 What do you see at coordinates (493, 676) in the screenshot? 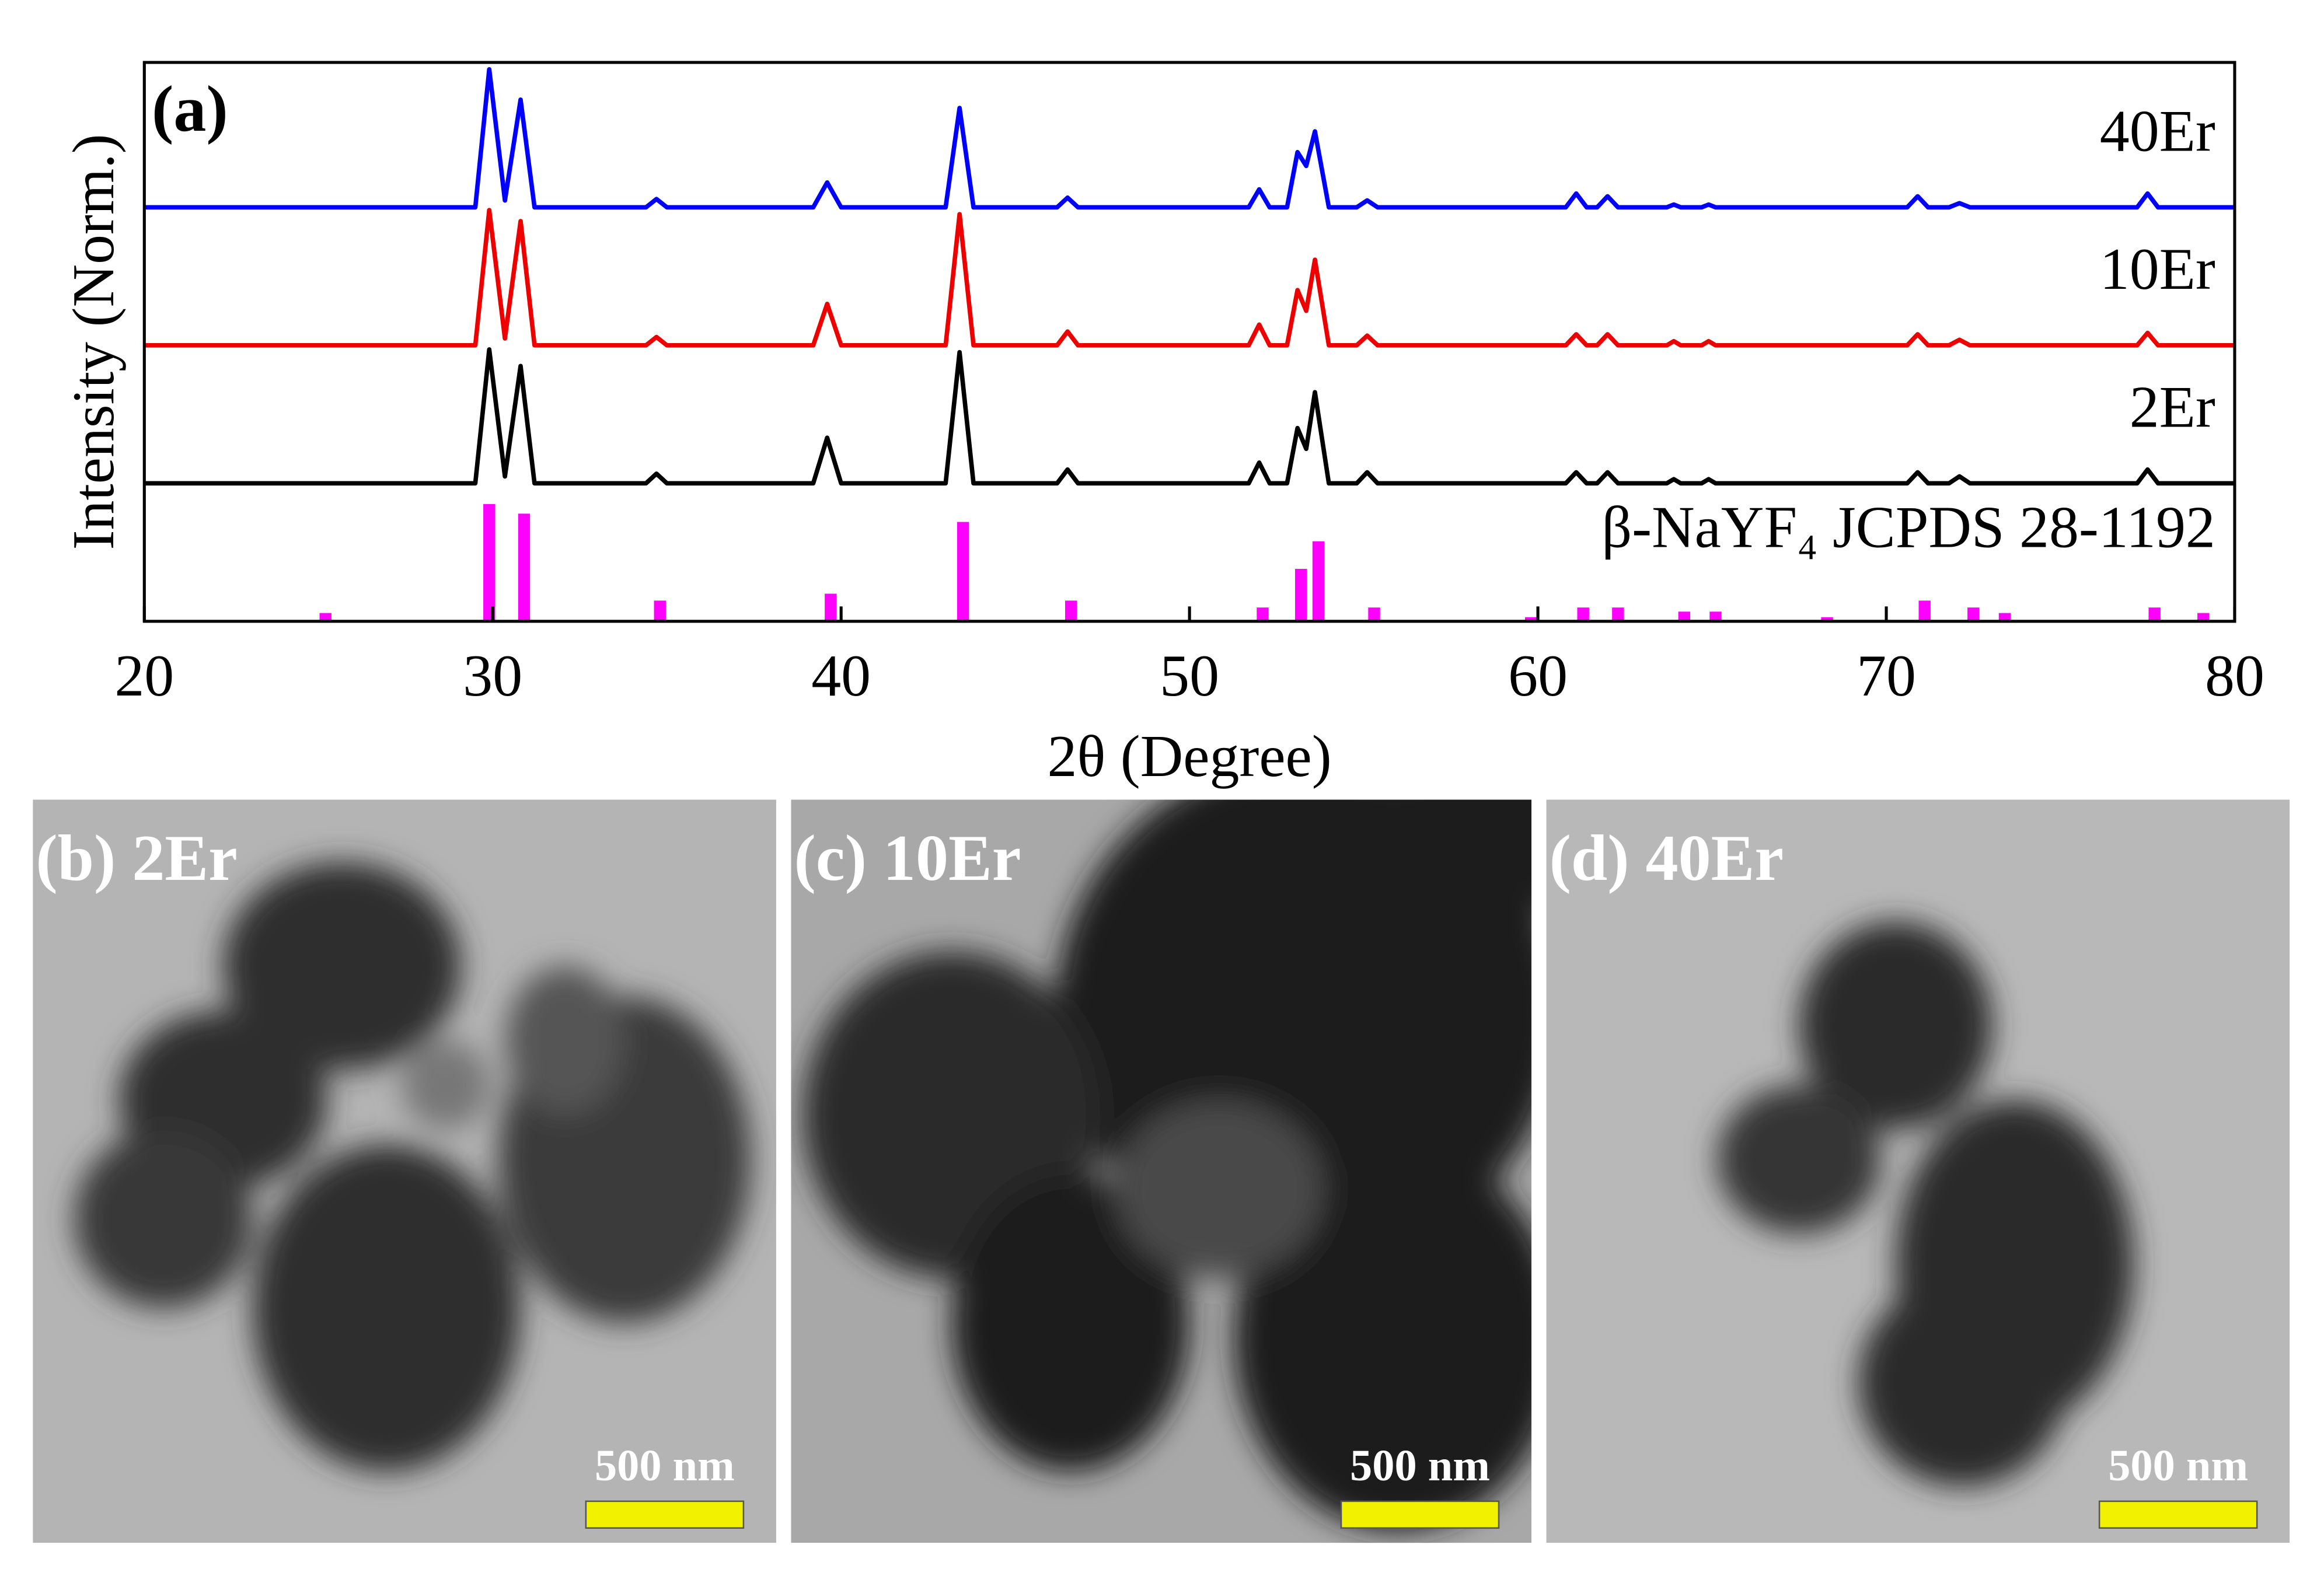
I see `x-tick-label: 30` at bounding box center [493, 676].